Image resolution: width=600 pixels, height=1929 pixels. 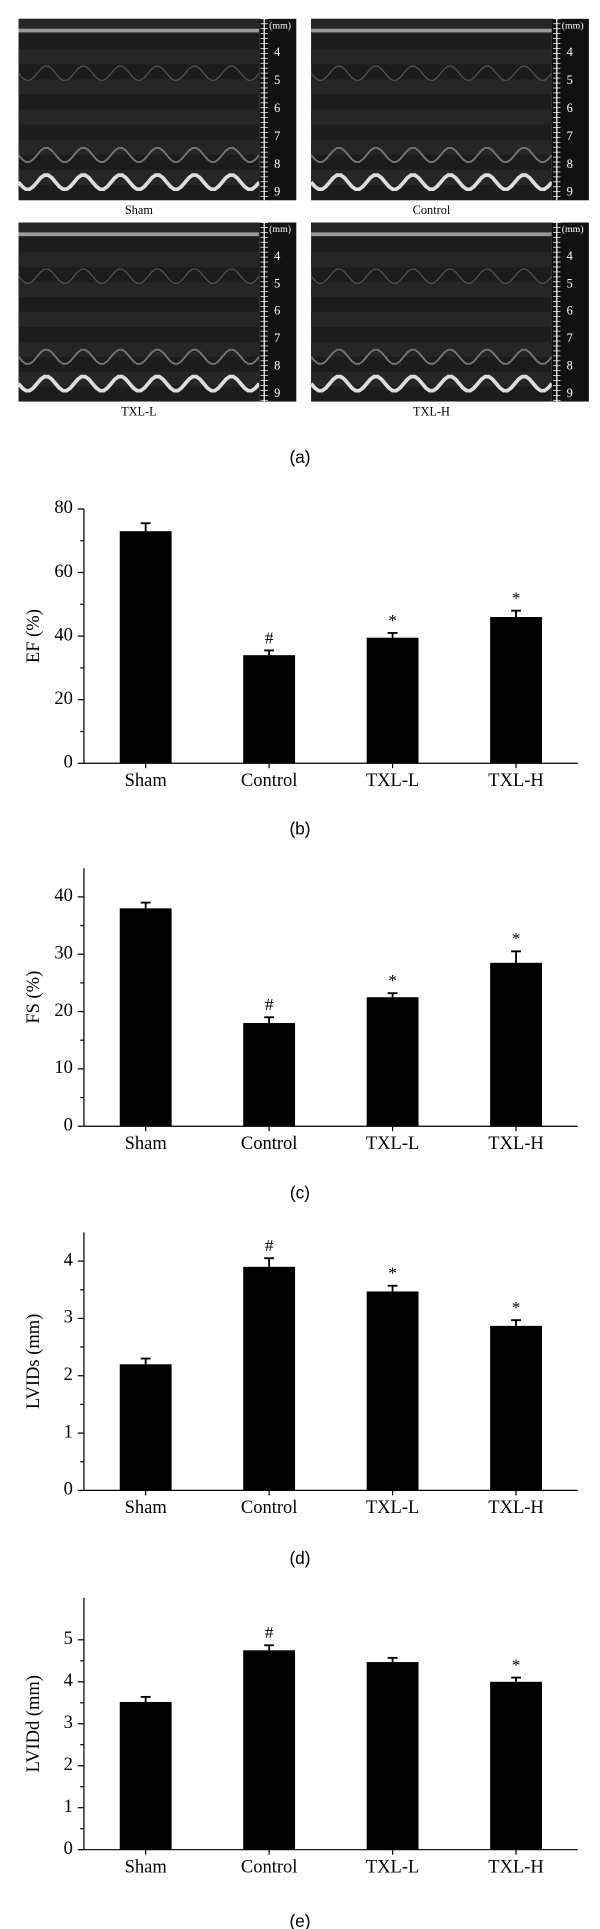 What do you see at coordinates (34, 1361) in the screenshot?
I see `y-axis-label: LVIDs (mm)` at bounding box center [34, 1361].